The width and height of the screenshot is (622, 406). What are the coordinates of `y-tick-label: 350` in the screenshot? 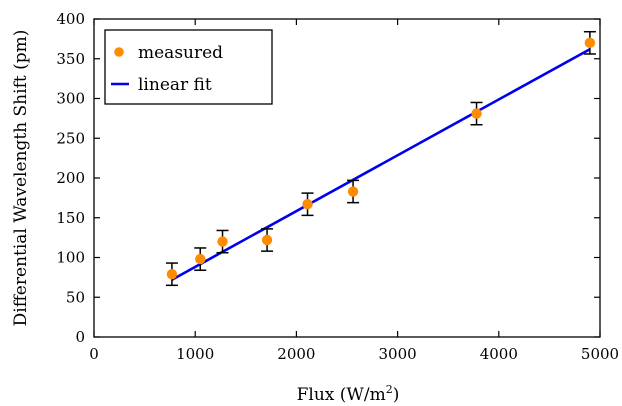 It's located at (70, 59).